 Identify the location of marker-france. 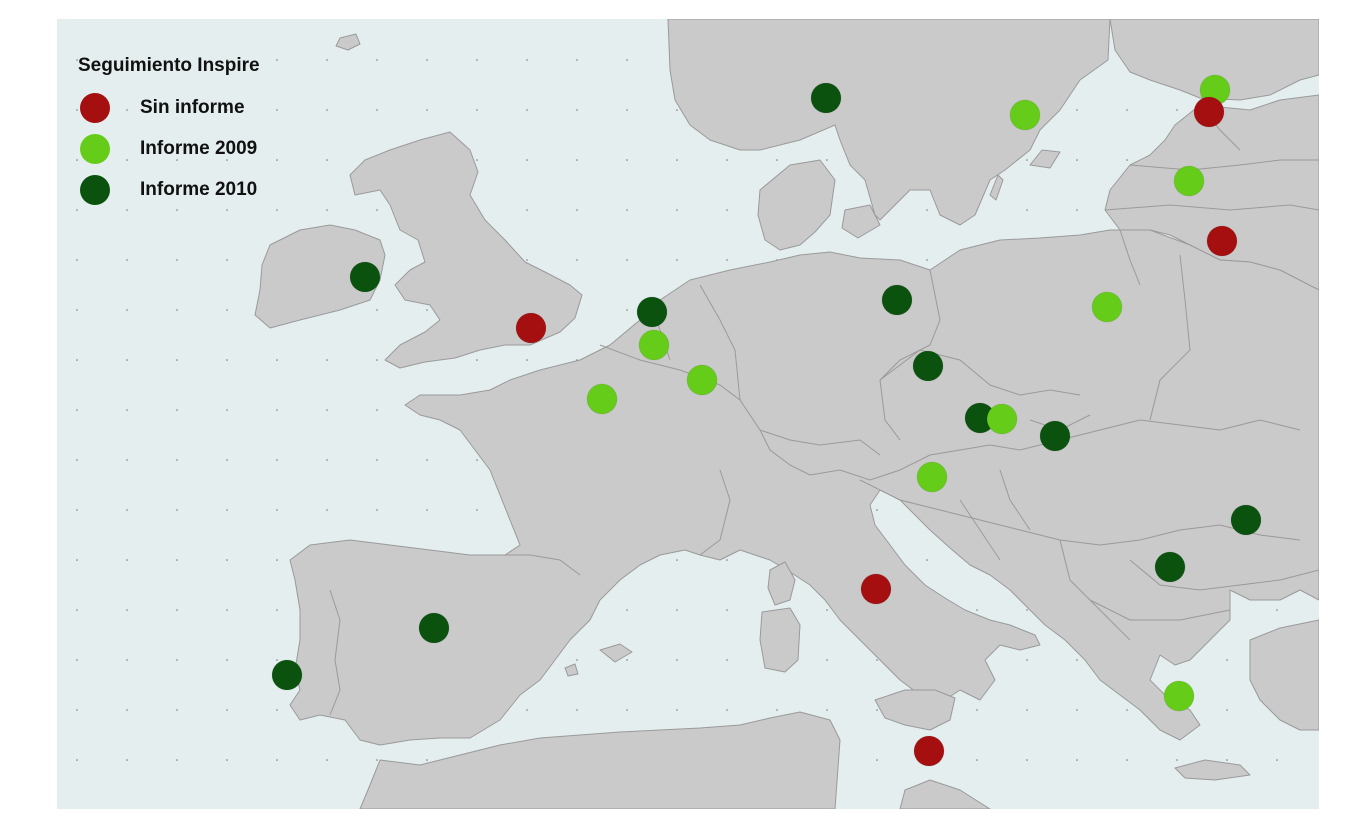
(602, 399).